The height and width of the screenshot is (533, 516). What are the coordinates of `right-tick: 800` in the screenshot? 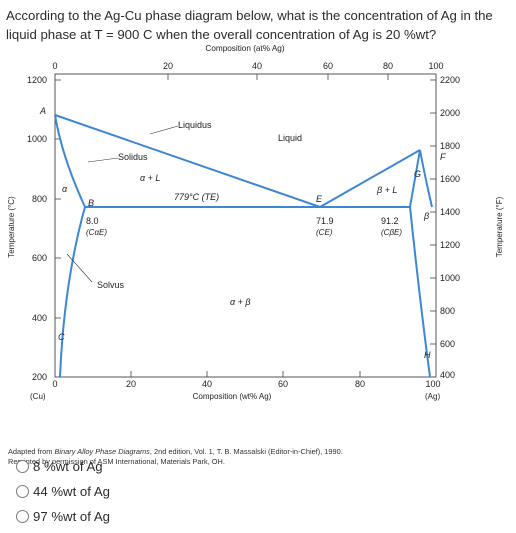 It's located at (447, 311).